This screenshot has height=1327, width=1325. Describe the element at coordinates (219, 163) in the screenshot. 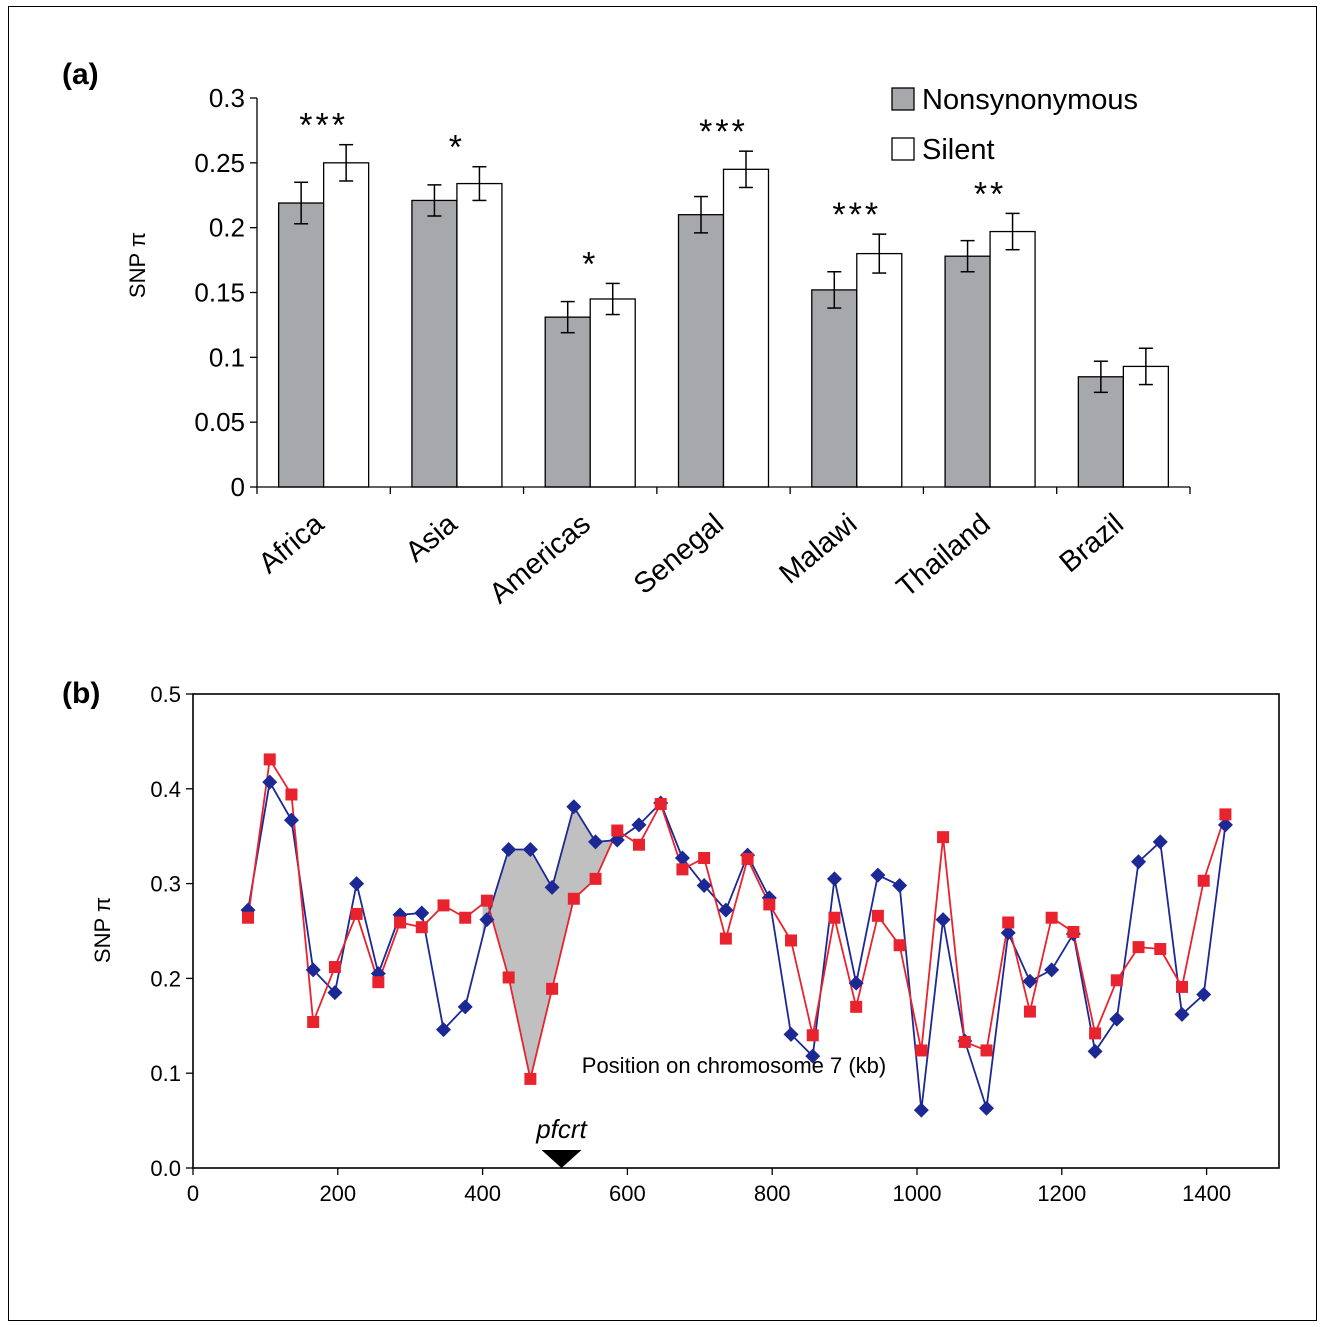

I see `y-tick-label: 0.25` at that location.